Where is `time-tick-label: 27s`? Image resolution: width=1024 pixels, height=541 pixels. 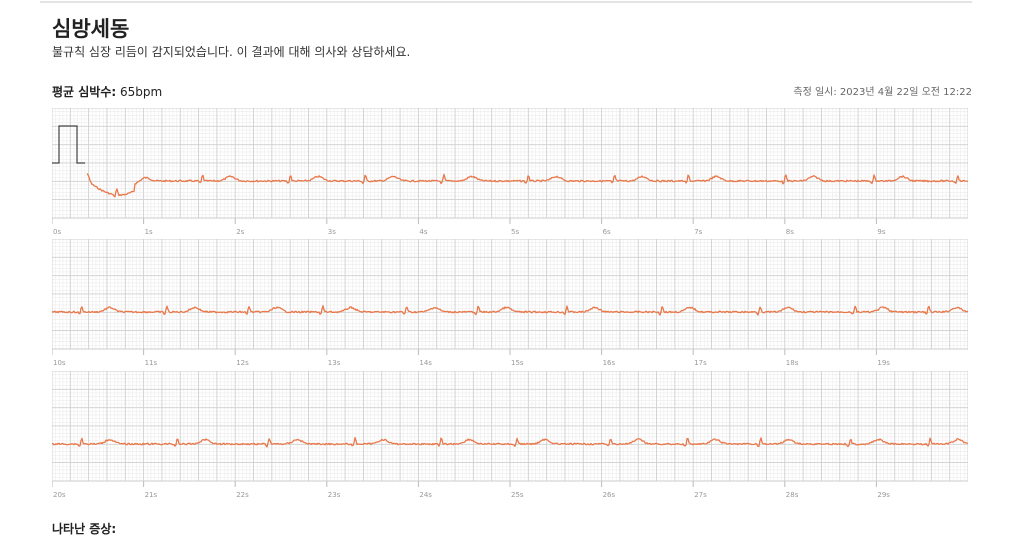 time-tick-label: 27s is located at coordinates (700, 495).